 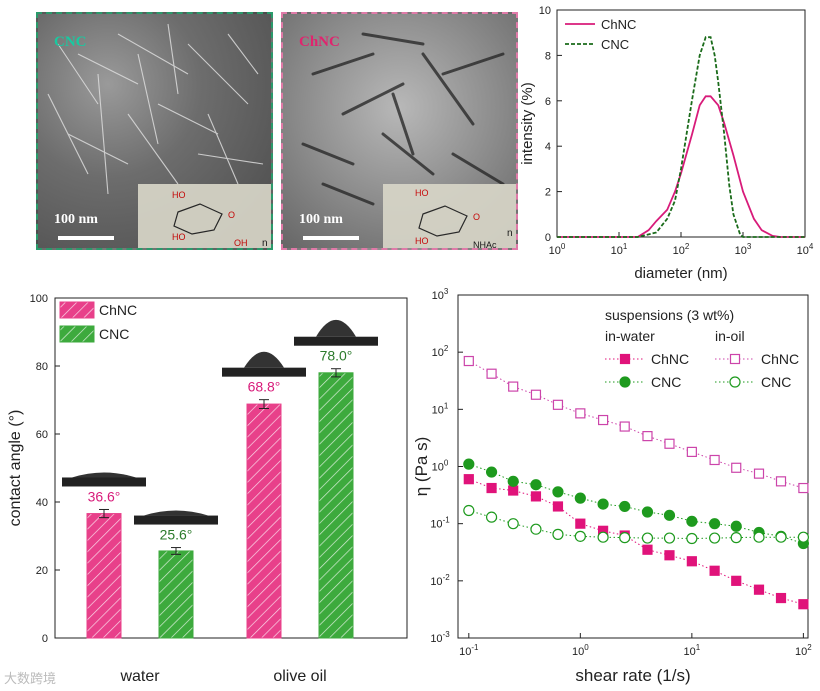 What do you see at coordinates (440, 637) in the screenshot?
I see `y-tick-label: 10⁻³` at bounding box center [440, 637].